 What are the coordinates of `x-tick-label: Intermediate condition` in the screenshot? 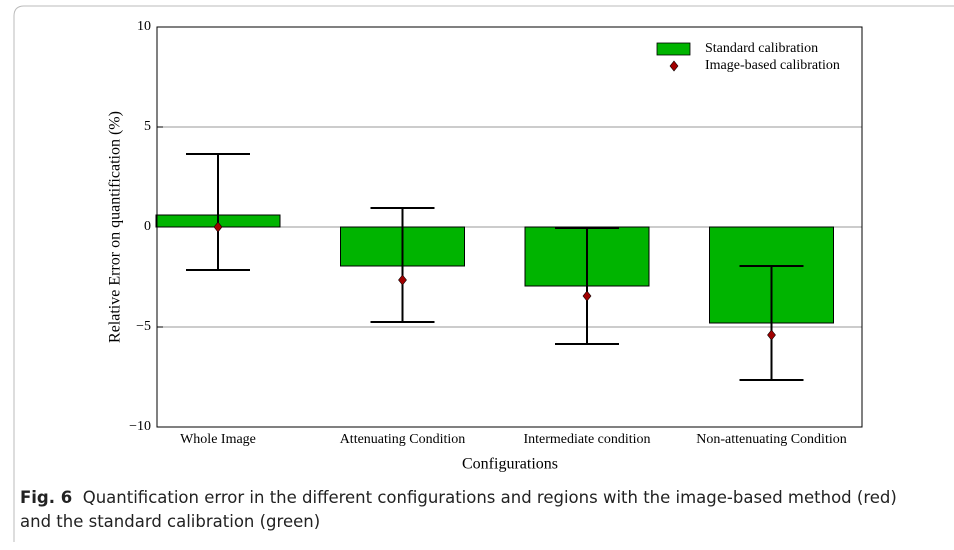 It's located at (586, 439).